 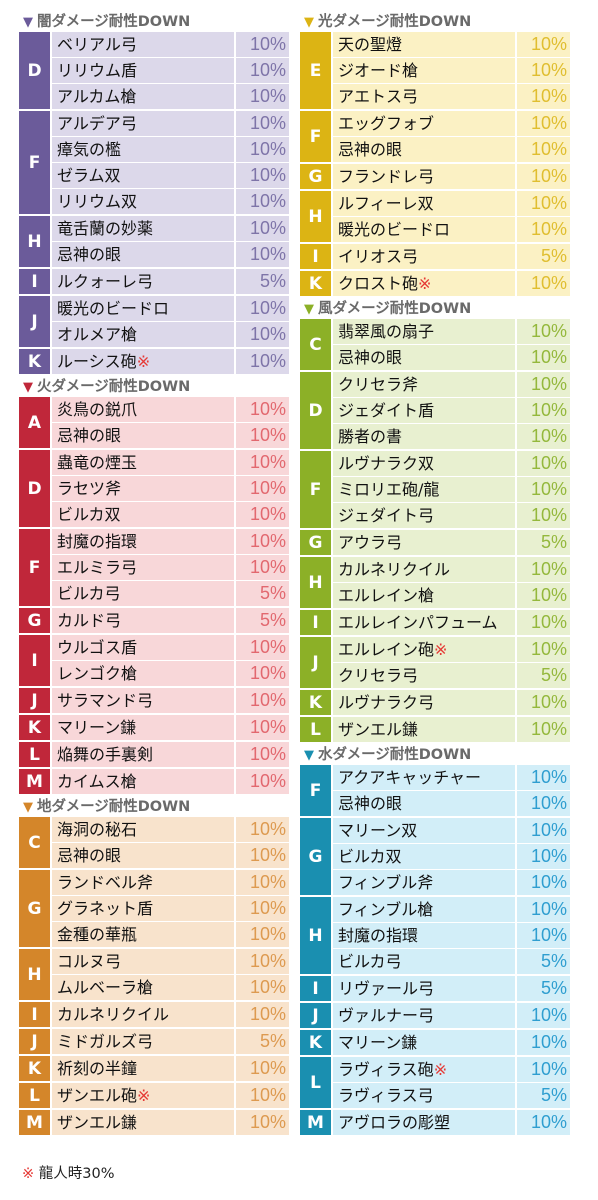 What do you see at coordinates (170, 70) in the screenshot?
I see `table-row: リリウム盾 10%` at bounding box center [170, 70].